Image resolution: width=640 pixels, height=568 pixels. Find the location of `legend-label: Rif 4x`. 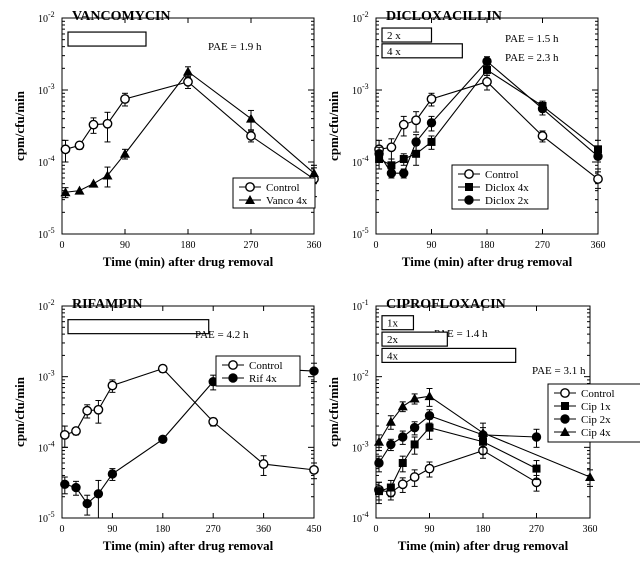

legend-label: Rif 4x is located at coordinates (263, 379).